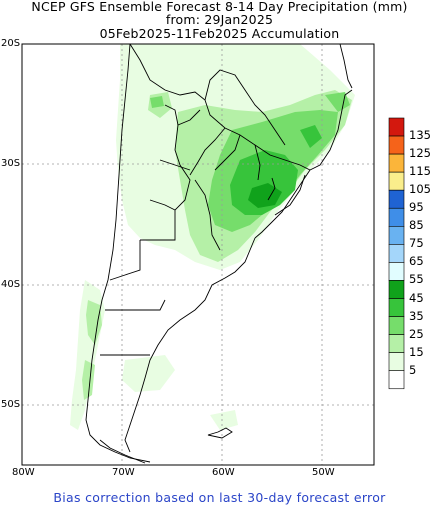  Describe the element at coordinates (265, 195) in the screenshot. I see `precip-shading-45mm` at that location.